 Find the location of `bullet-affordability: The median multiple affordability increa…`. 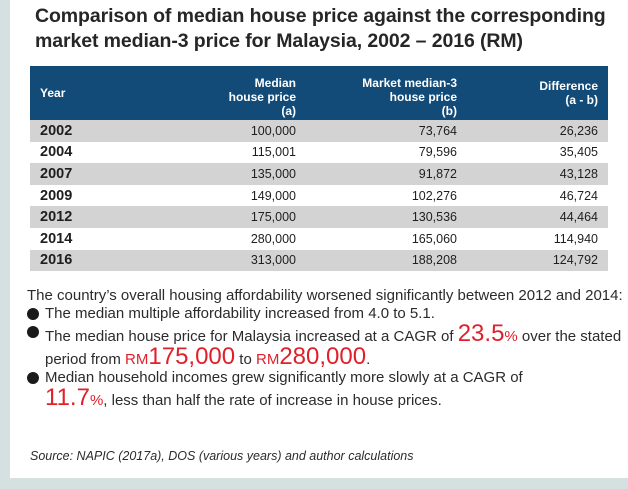

bullet-affordability: The median multiple affordability increa… is located at coordinates (327, 314).